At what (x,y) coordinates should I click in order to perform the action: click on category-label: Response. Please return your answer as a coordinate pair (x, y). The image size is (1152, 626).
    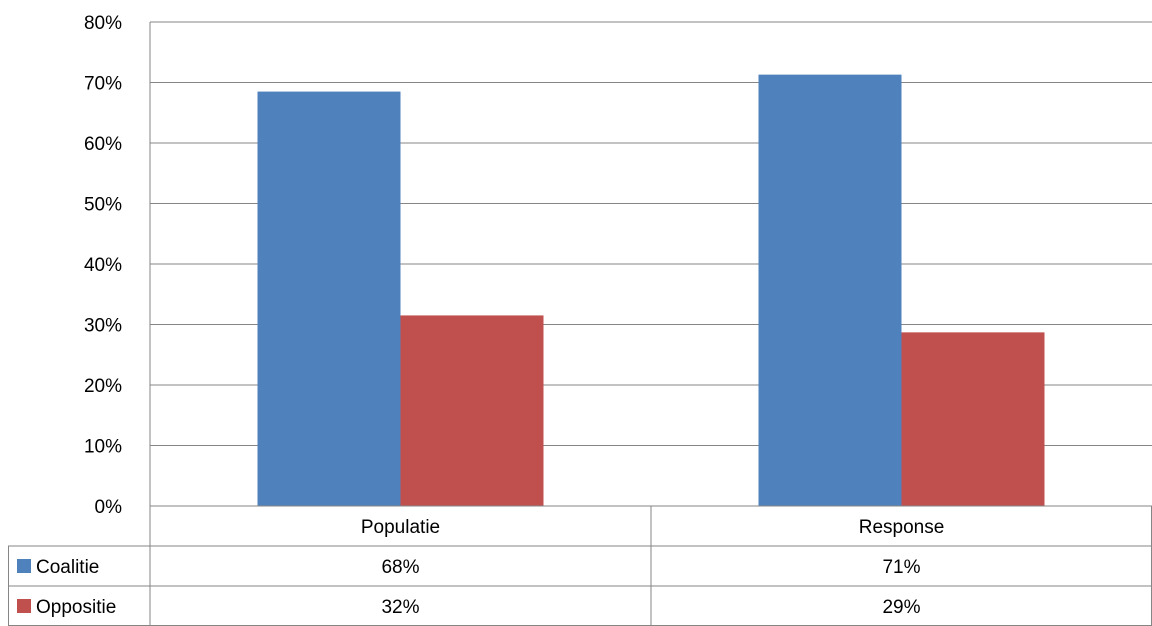
    Looking at the image, I should click on (902, 527).